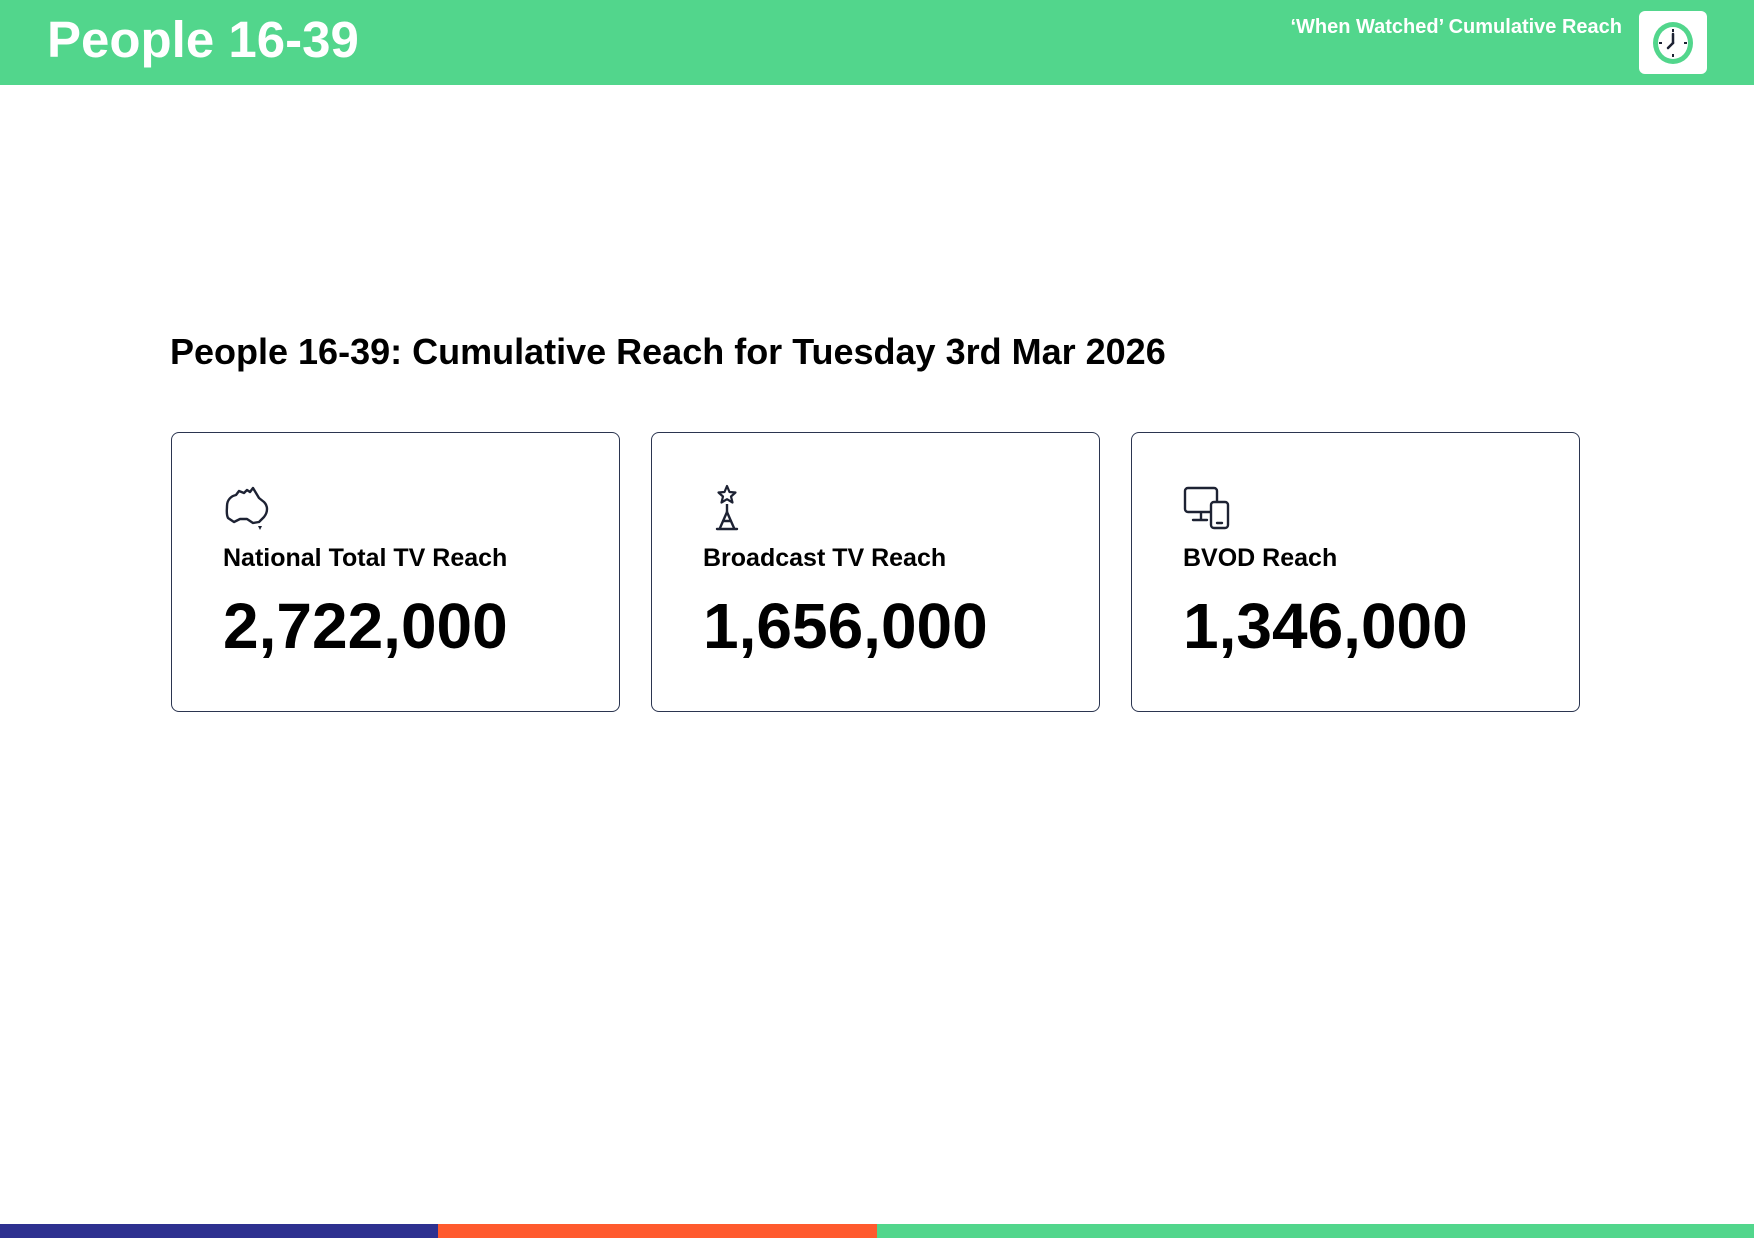  Describe the element at coordinates (365, 626) in the screenshot. I see `card-value: 2,722,000` at that location.